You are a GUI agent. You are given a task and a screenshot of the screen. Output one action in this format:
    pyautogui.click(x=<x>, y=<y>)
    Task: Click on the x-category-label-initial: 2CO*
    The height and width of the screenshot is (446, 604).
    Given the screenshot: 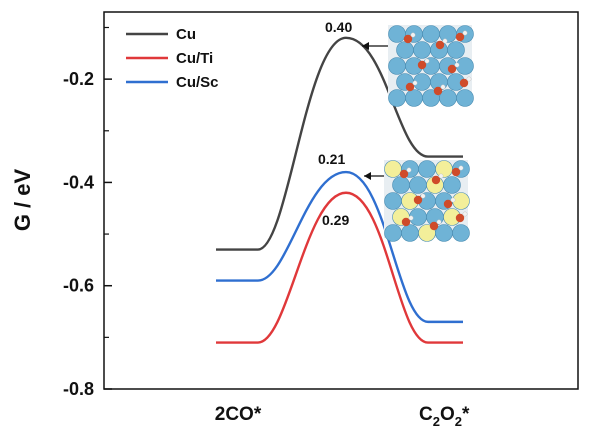 What is the action you would take?
    pyautogui.click(x=238, y=414)
    